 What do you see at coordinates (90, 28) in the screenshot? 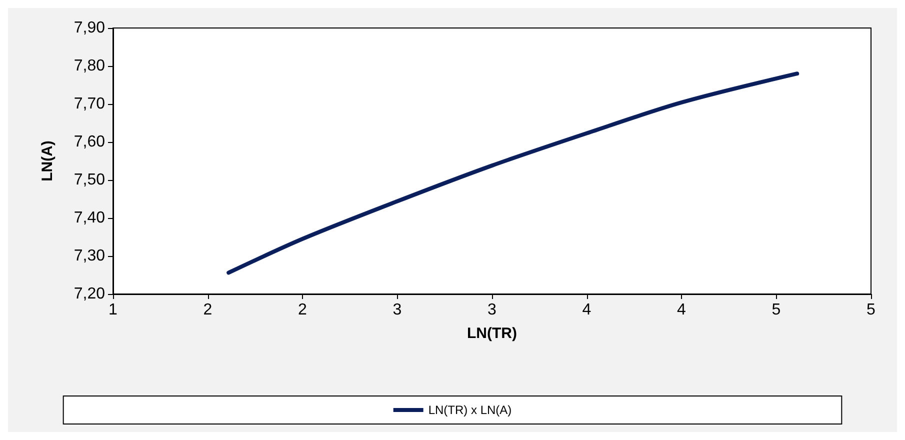
I see `y-tick-label: 7,90` at bounding box center [90, 28].